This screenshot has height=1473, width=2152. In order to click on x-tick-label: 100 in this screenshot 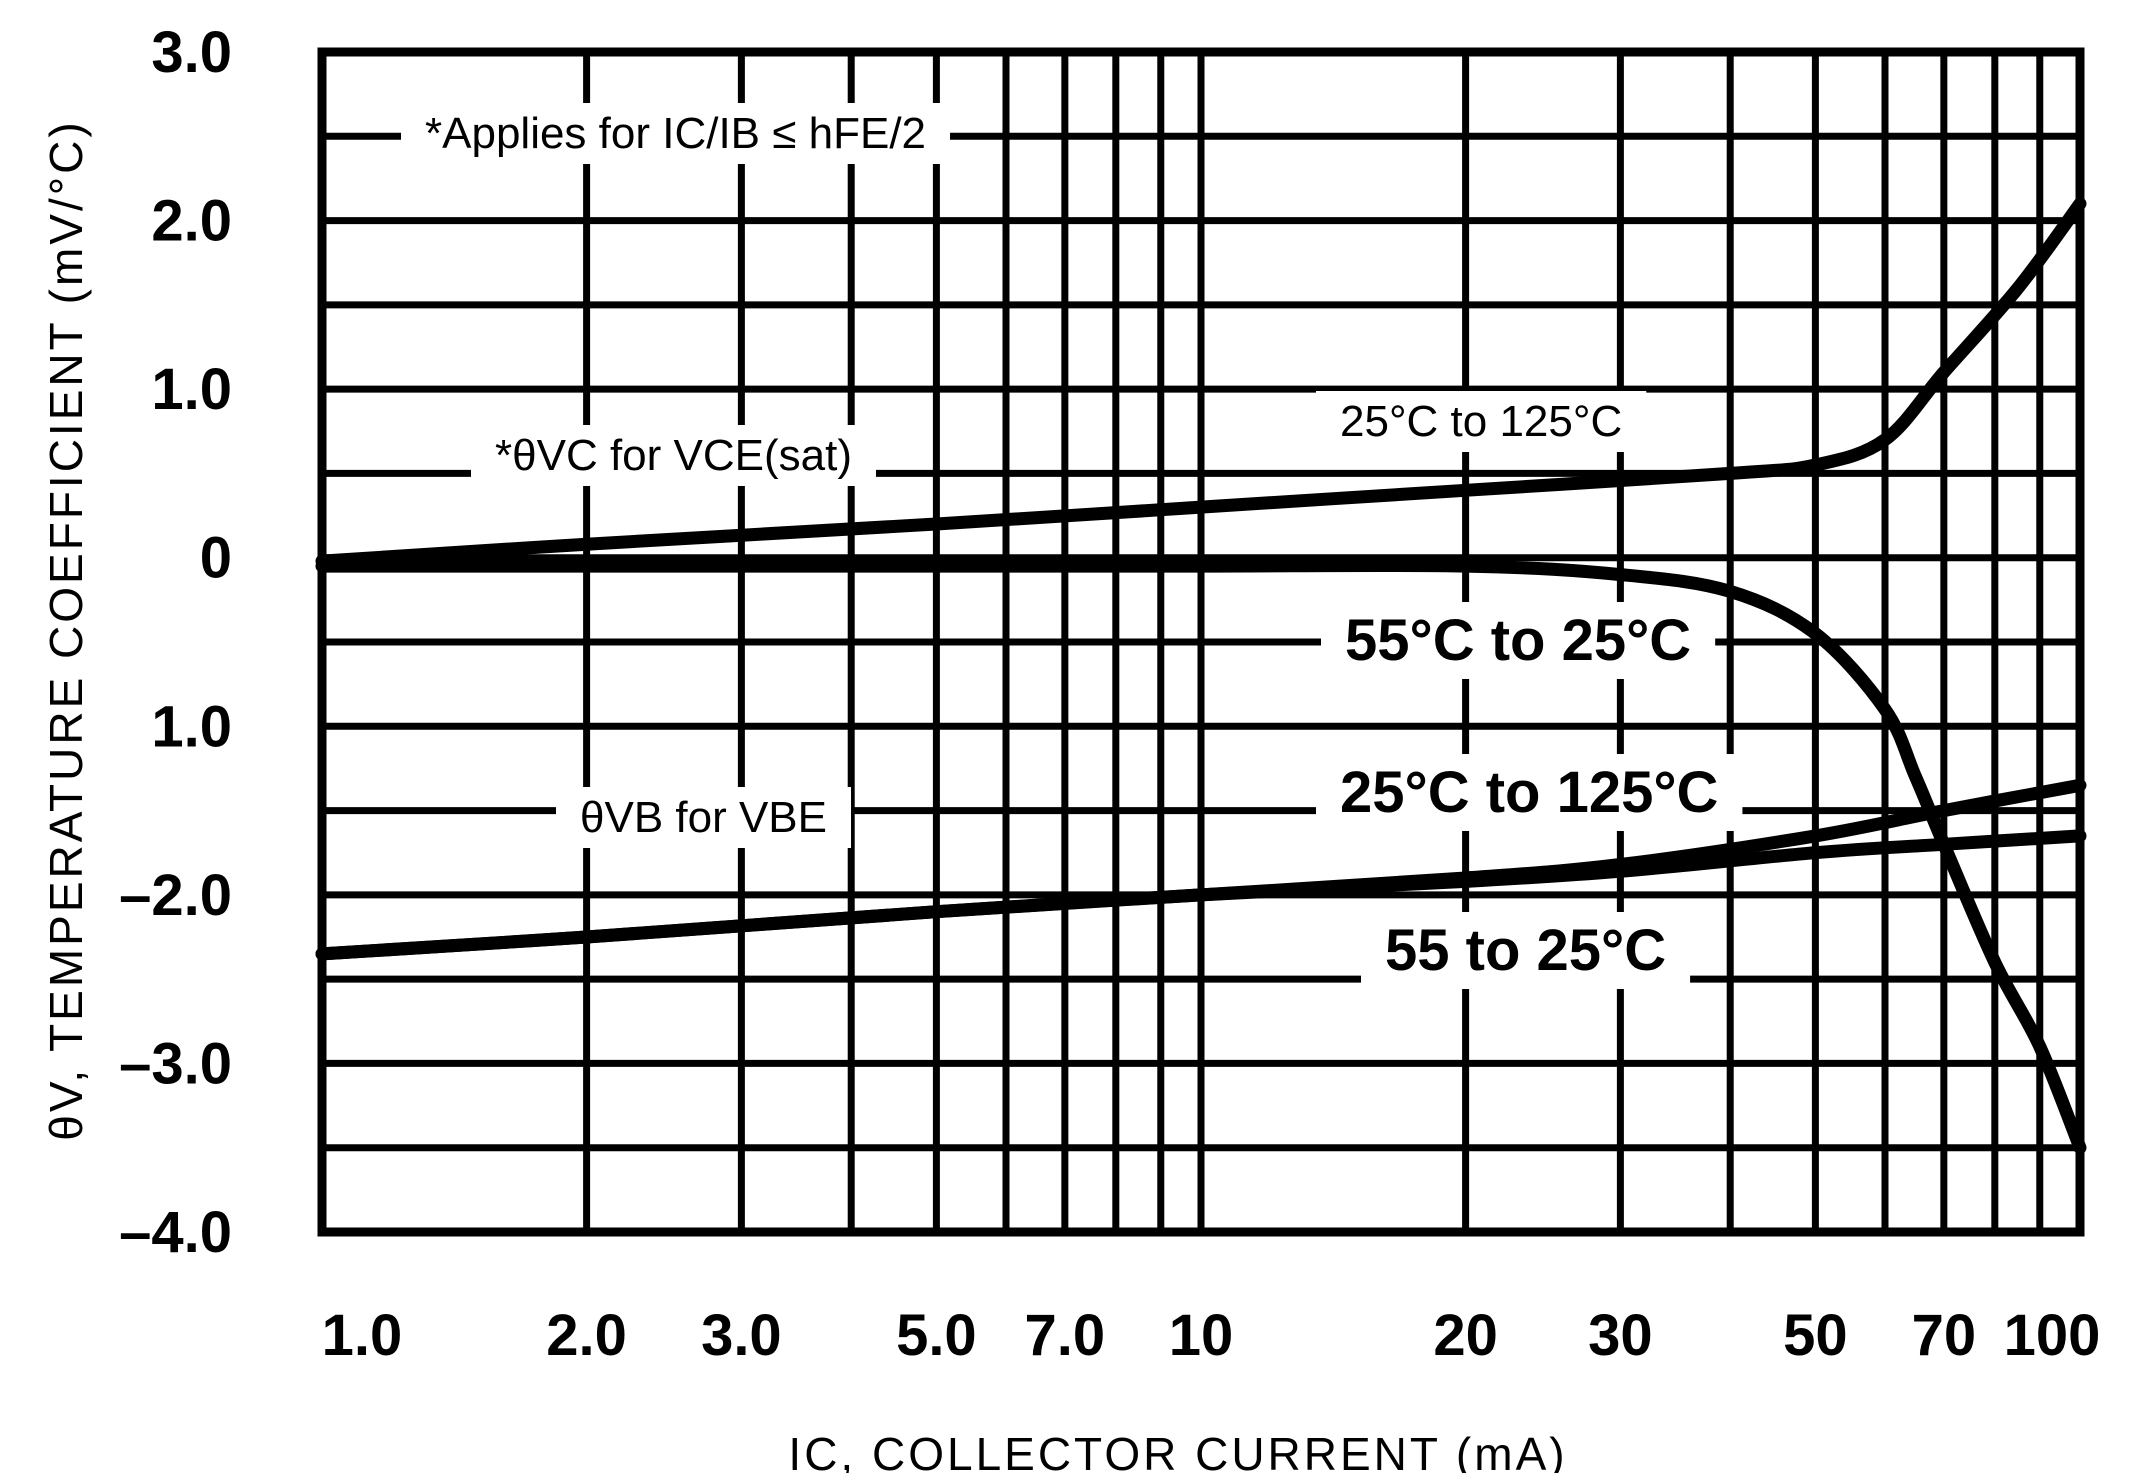, I will do `click(2052, 1335)`.